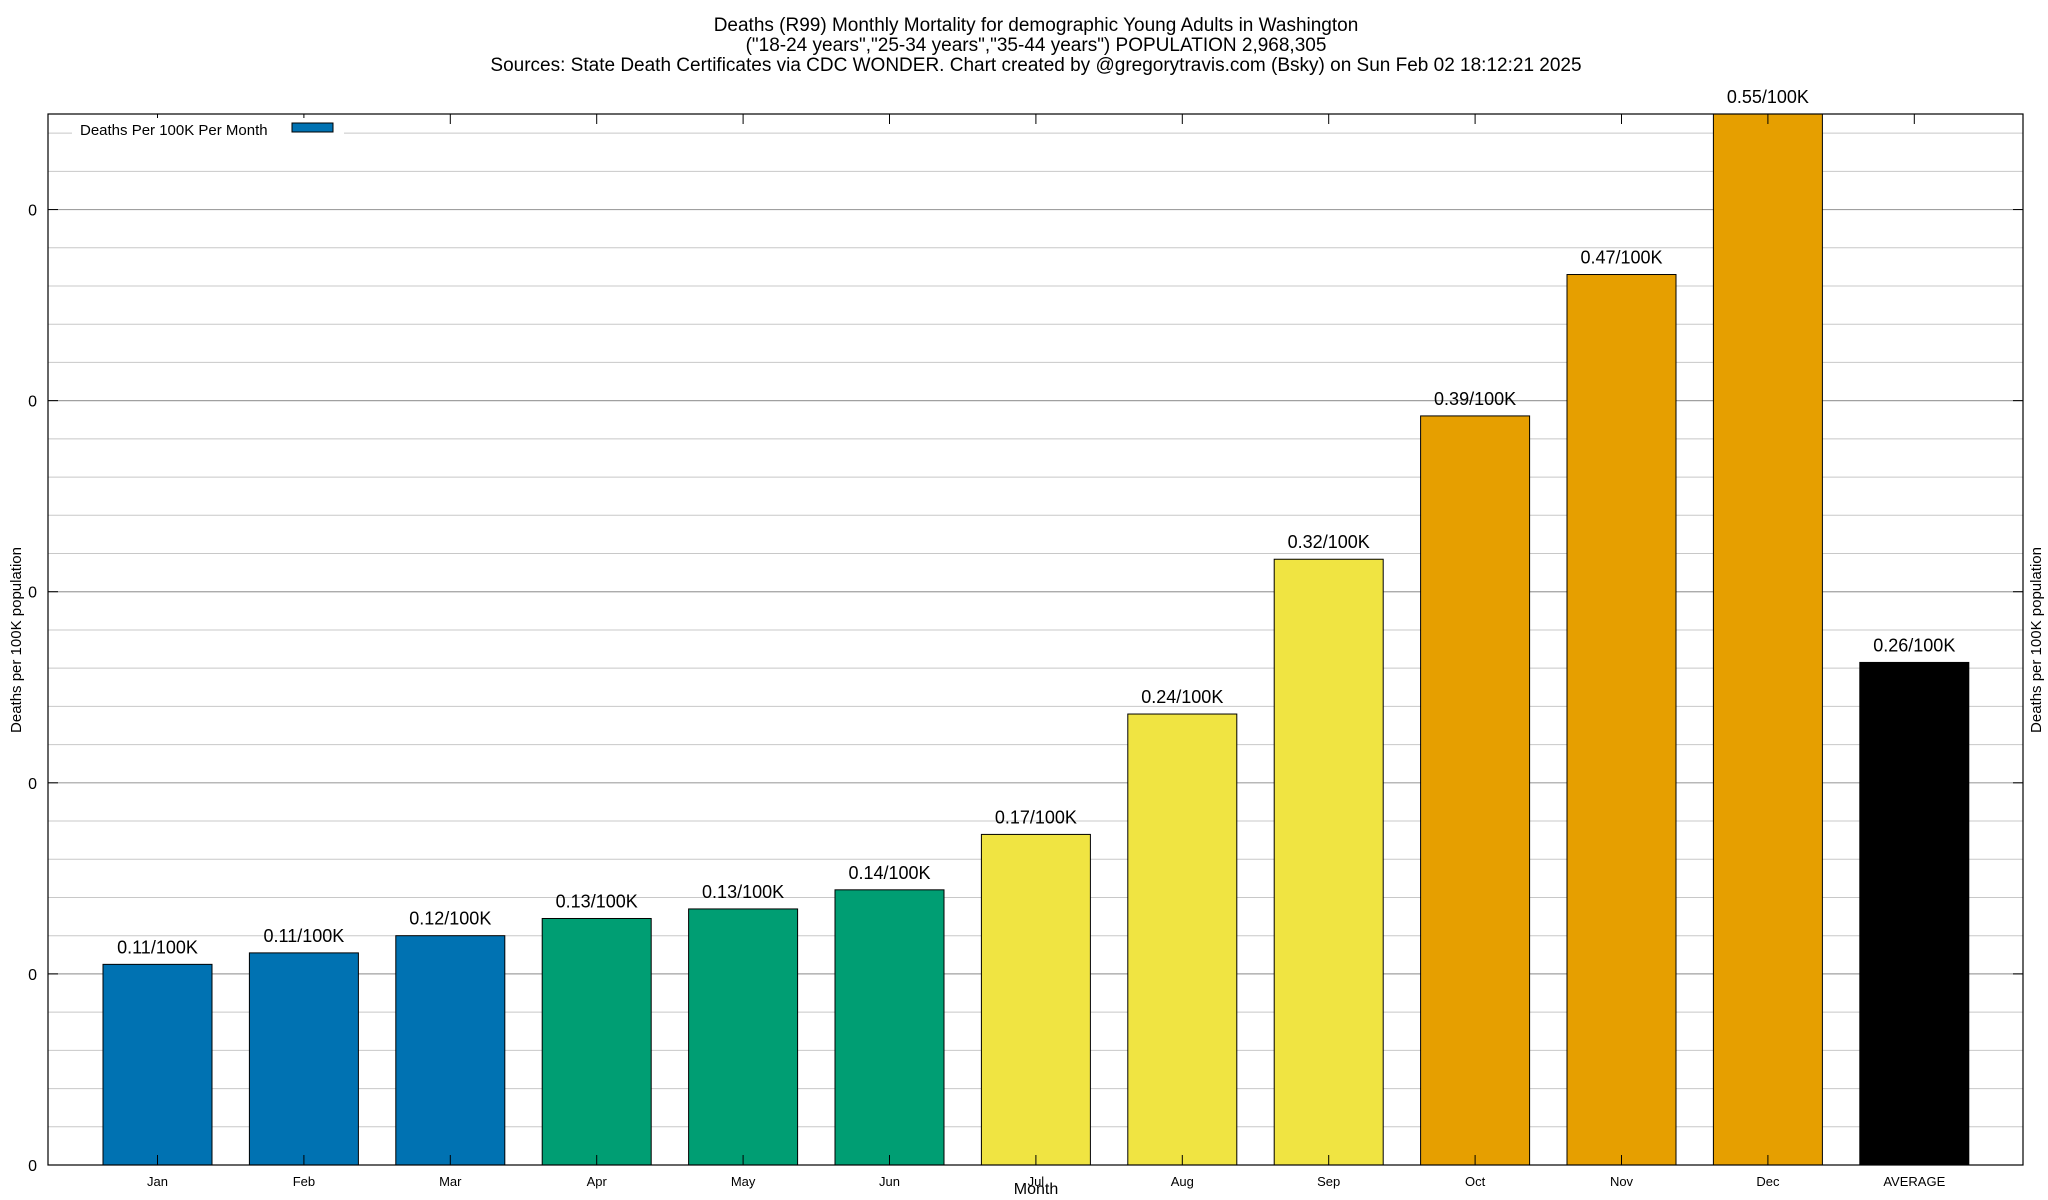 The width and height of the screenshot is (2048, 1200). Describe the element at coordinates (1768, 97) in the screenshot. I see `data-label: 0.55/100K` at that location.